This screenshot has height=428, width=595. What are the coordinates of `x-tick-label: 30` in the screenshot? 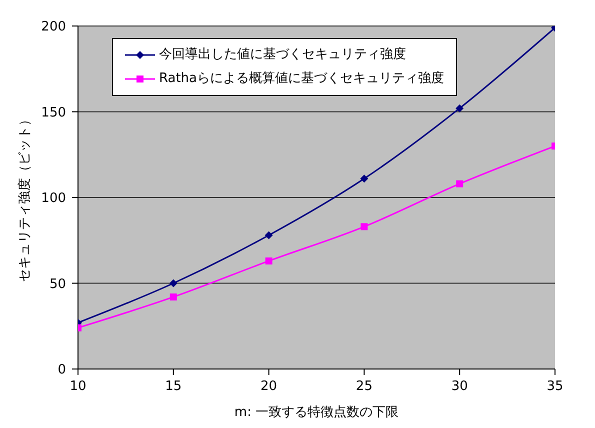 It's located at (459, 386).